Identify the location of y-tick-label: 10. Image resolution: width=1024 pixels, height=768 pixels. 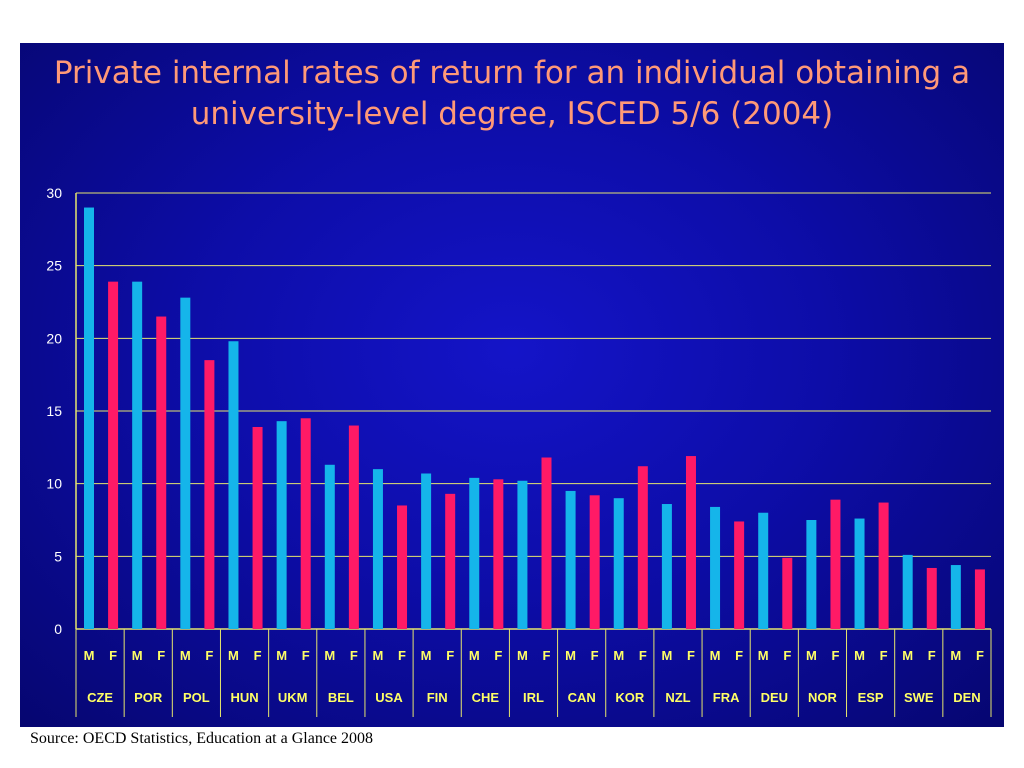
(54, 484).